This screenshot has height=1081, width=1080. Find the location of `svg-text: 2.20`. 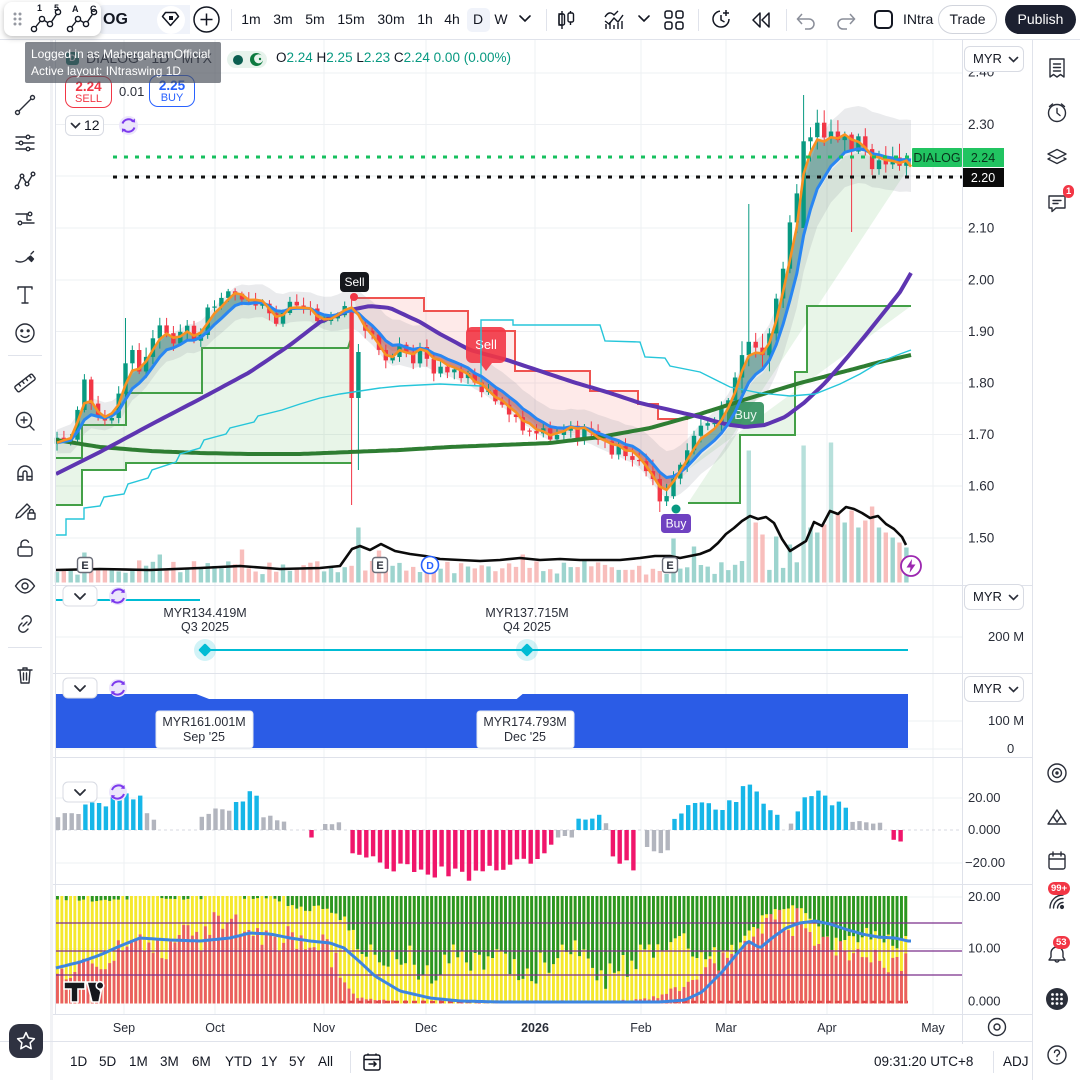

svg-text: 2.20 is located at coordinates (983, 178).